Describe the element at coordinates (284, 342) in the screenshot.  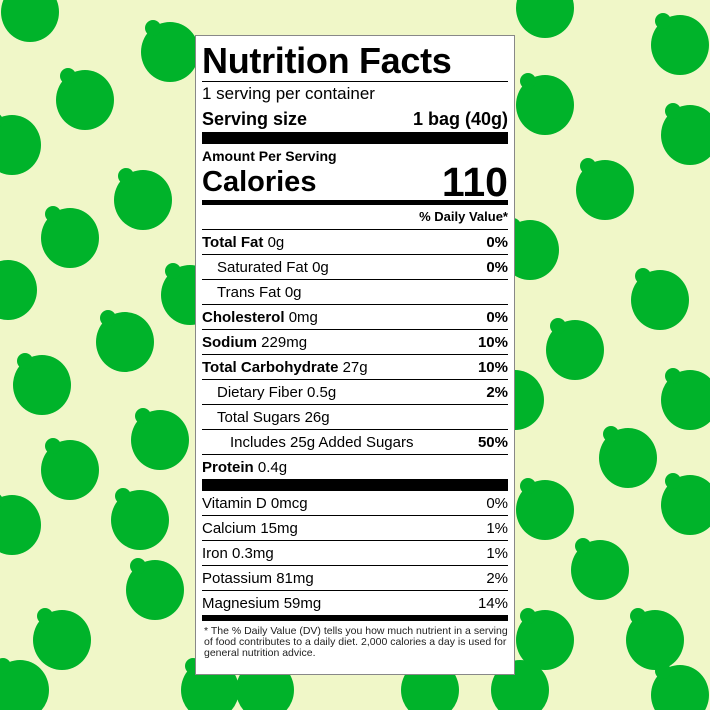
I see `nutrient-amount: 229mg` at that location.